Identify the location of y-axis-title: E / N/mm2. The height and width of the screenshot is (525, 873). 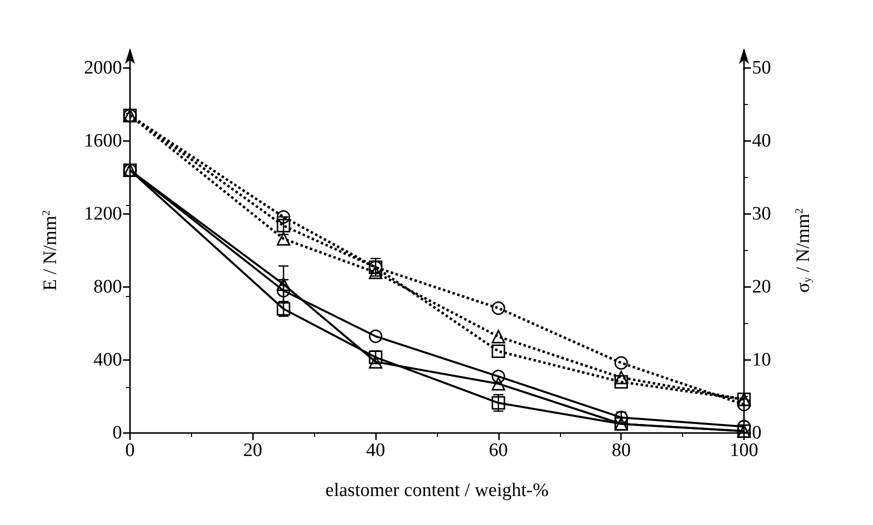
(50, 250).